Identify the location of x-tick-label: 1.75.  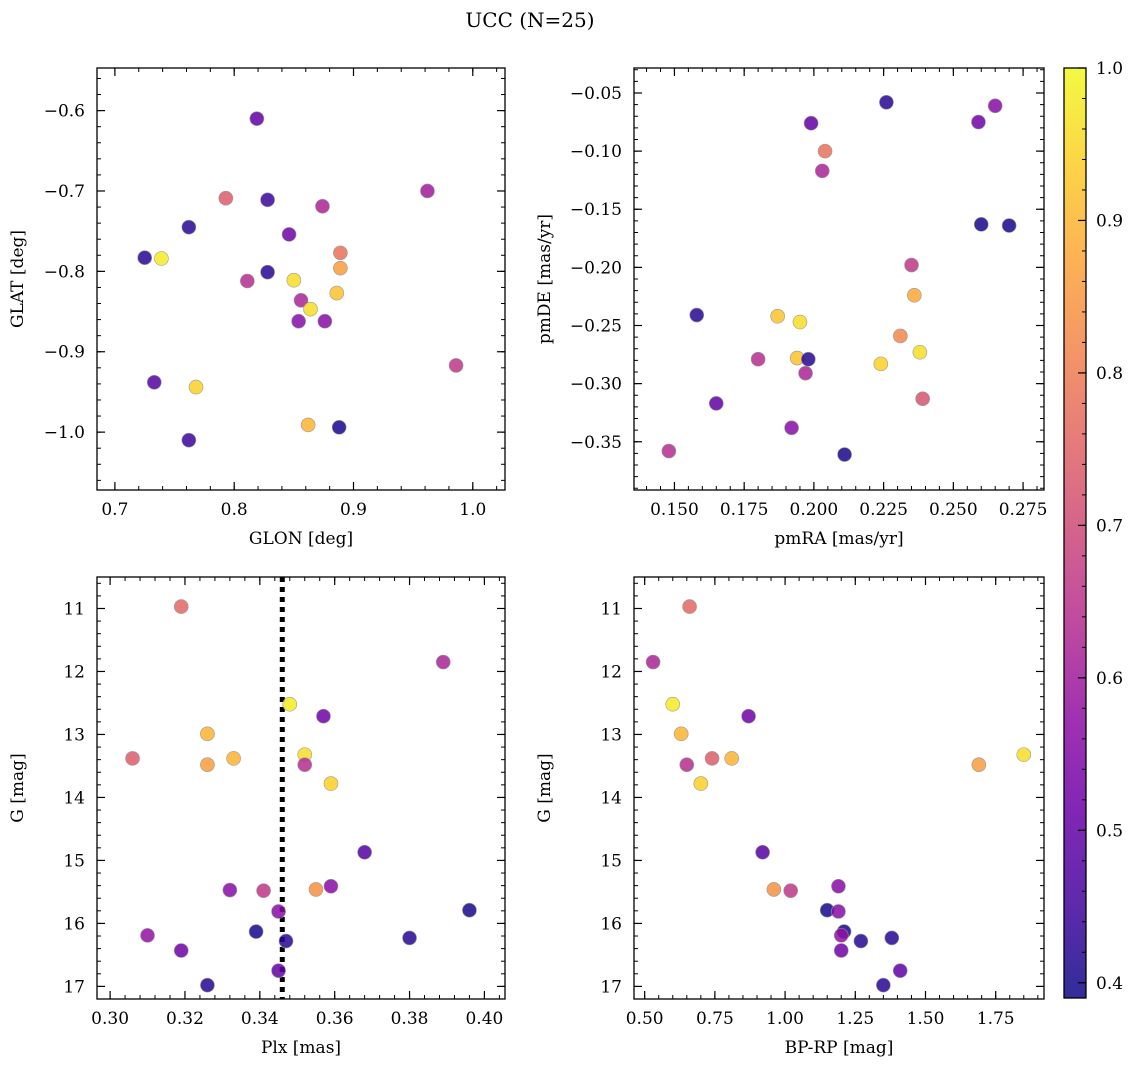
(996, 1019).